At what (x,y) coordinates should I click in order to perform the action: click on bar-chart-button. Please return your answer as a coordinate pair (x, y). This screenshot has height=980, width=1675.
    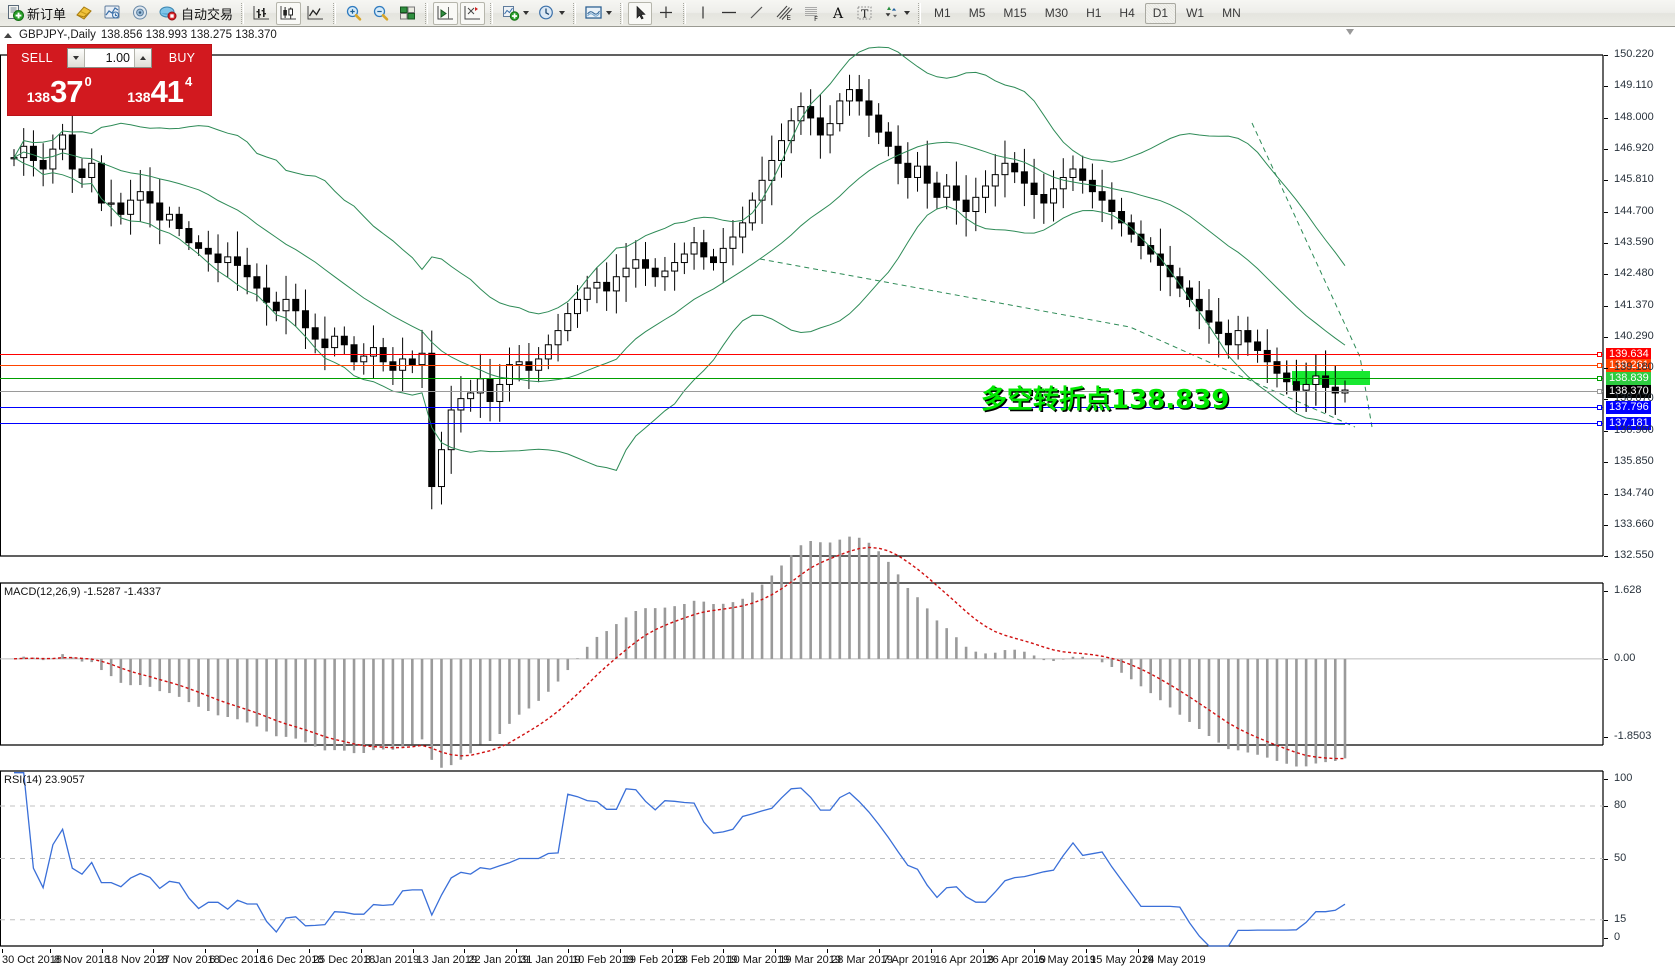
    Looking at the image, I should click on (261, 13).